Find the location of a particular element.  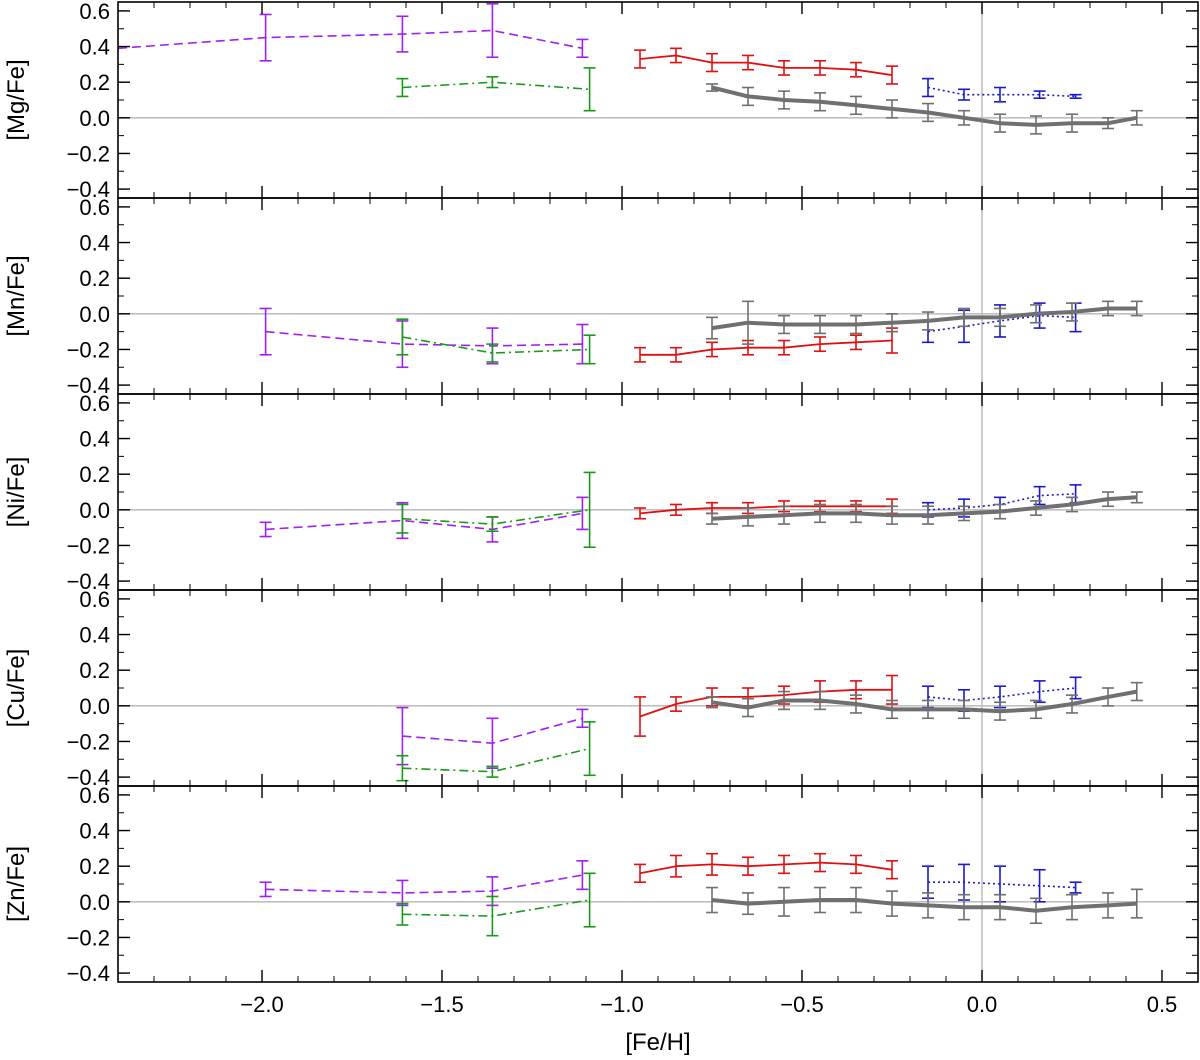

y-axis-title: [Cu/Fe] is located at coordinates (16, 688).